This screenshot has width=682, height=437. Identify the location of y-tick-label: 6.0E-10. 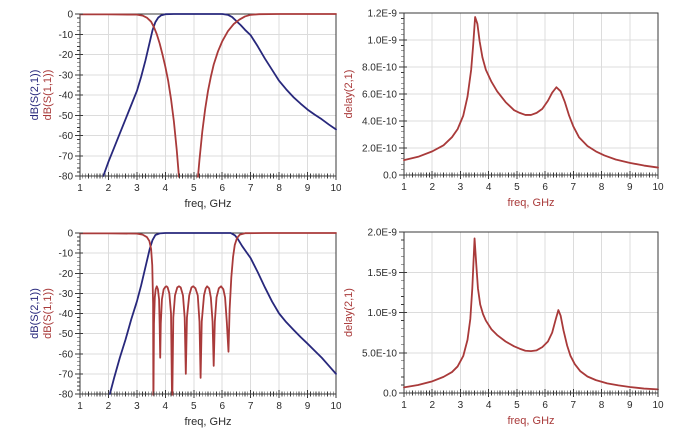
(379, 95).